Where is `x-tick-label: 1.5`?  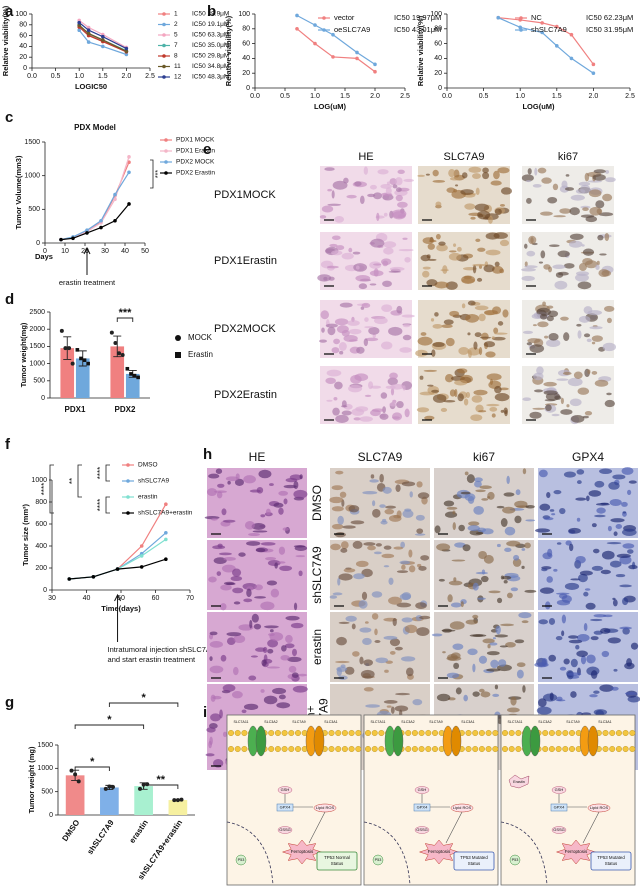
x-tick-label: 1.5 is located at coordinates (103, 76).